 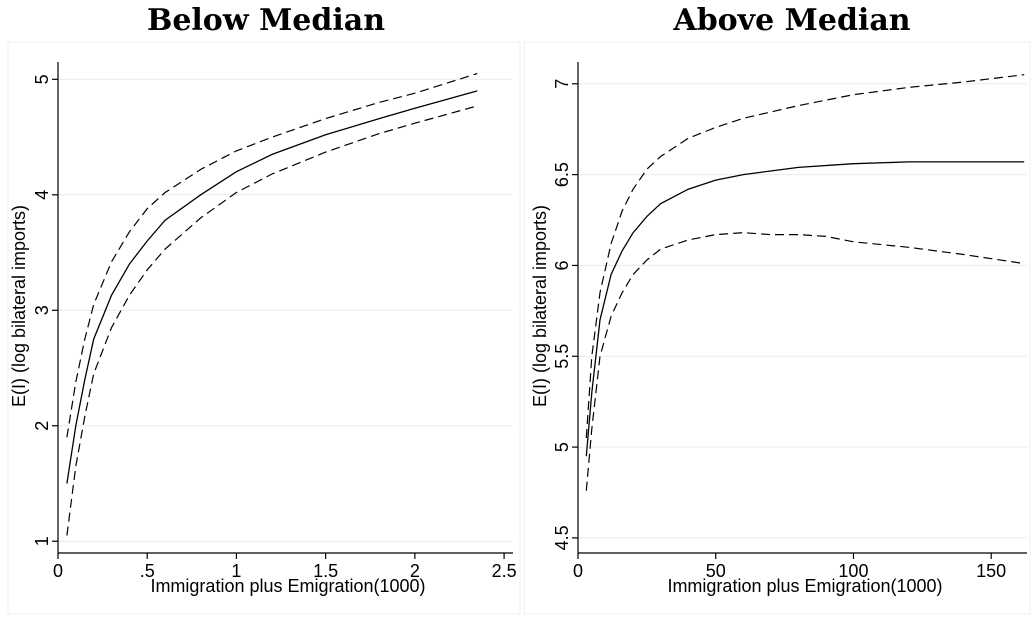 I want to click on x-axis-label: Immigration plus Emigration(1000), so click(x=287, y=586).